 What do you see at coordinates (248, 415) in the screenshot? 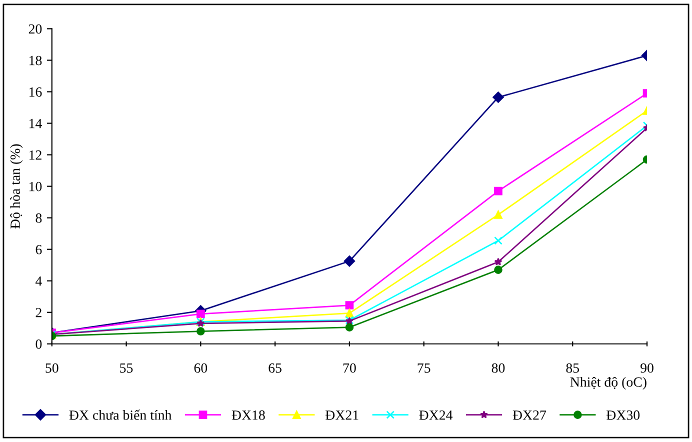
I see `legend-label: ĐX18` at bounding box center [248, 415].